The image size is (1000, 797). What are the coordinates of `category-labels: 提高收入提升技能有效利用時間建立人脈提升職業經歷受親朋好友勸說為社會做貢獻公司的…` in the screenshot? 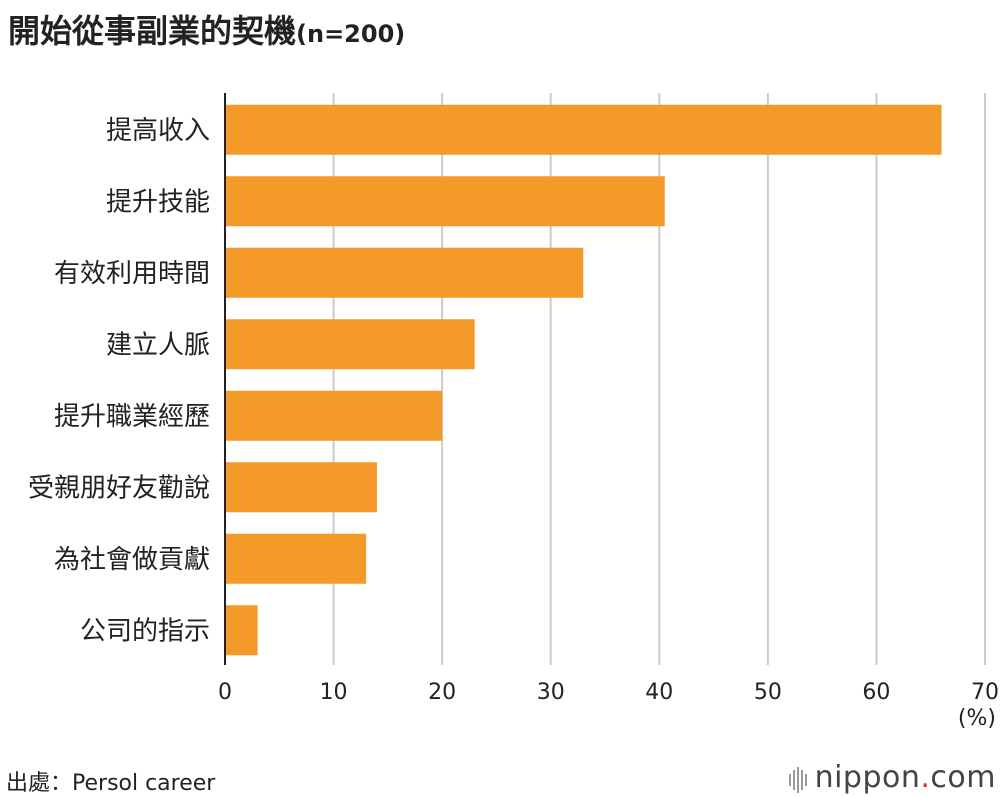 It's located at (119, 381).